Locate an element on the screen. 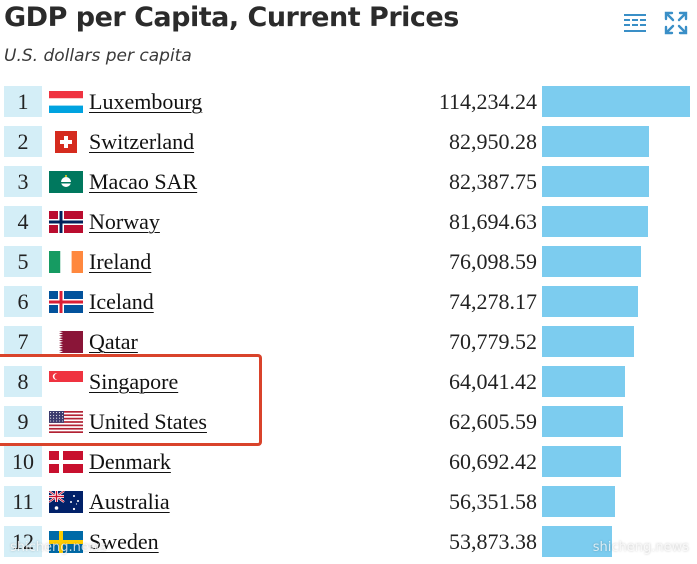 This screenshot has height=564, width=697. switzerland-flag-icon is located at coordinates (66, 142).